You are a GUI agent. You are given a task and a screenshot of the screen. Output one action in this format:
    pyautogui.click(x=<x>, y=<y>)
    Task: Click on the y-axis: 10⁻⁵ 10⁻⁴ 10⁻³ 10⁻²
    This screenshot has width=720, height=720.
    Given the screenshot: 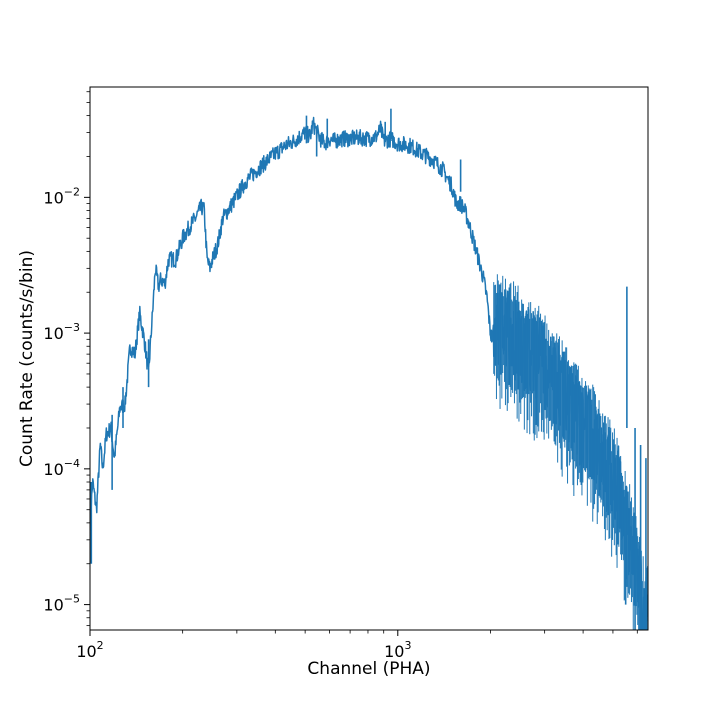 What is the action you would take?
    pyautogui.click(x=66, y=359)
    